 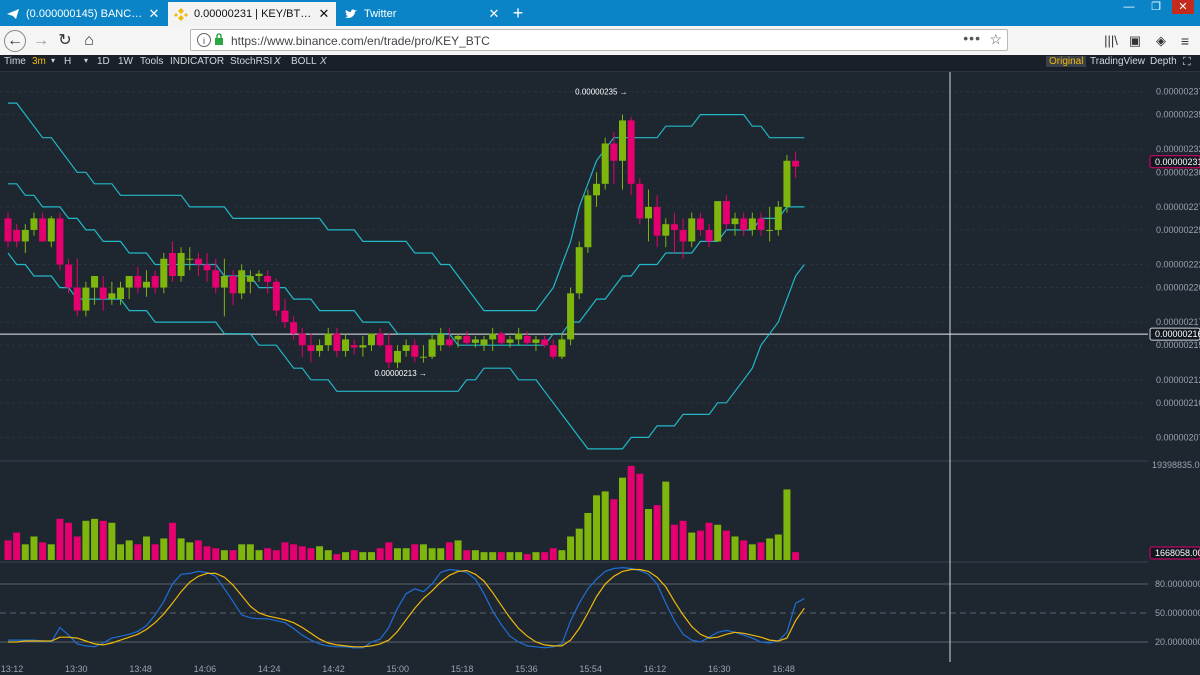 I want to click on telegram-send-icon, so click(x=13, y=14).